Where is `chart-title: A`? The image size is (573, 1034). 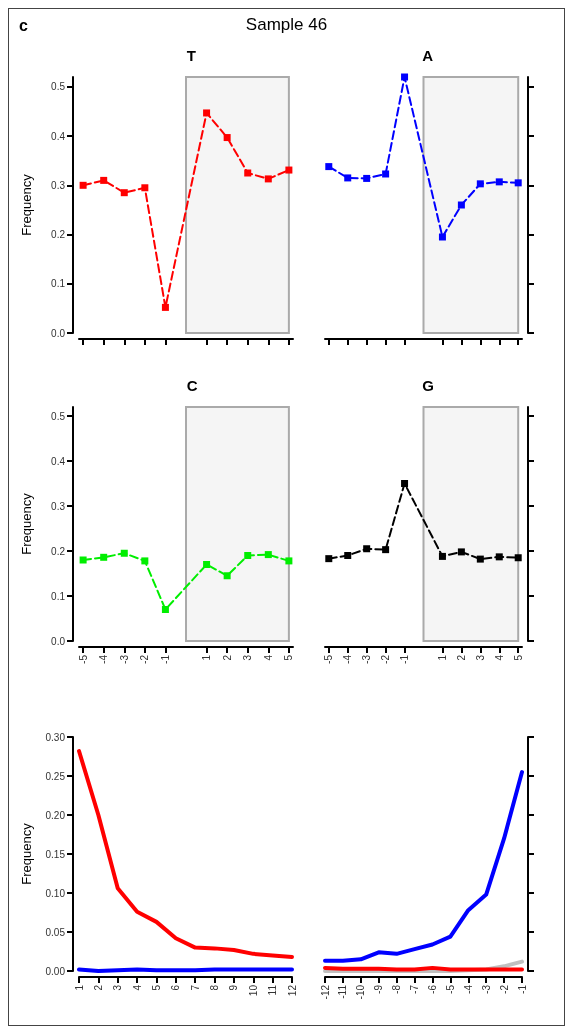
chart-title: A is located at coordinates (428, 55).